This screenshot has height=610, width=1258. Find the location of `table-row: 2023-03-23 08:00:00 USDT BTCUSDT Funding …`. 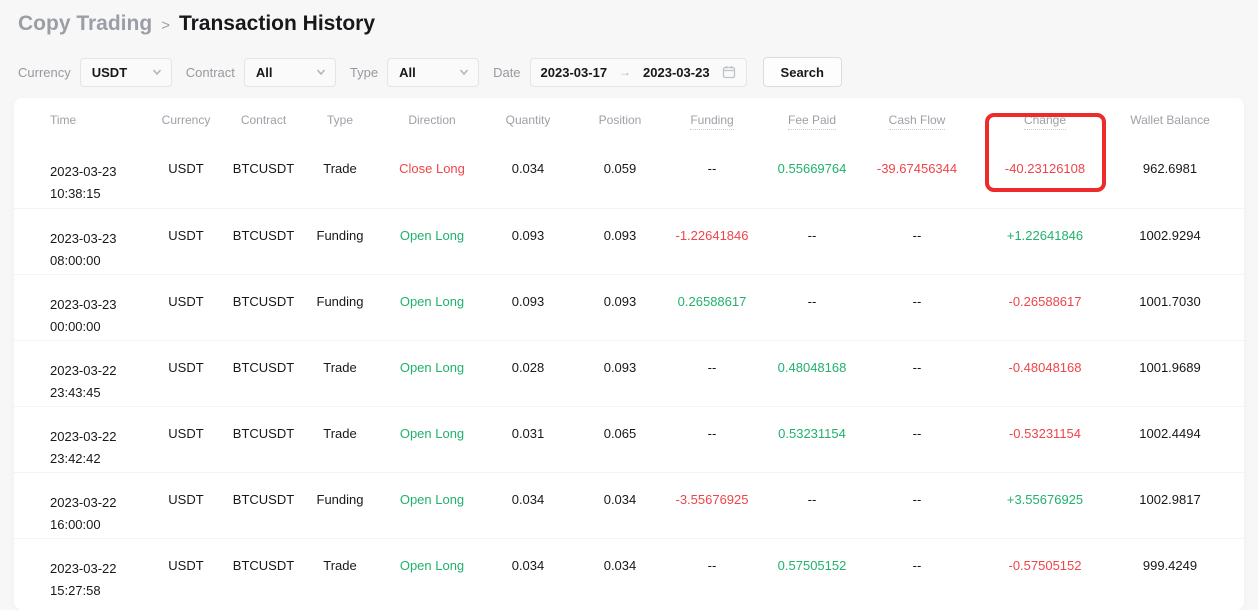

table-row: 2023-03-23 08:00:00 USDT BTCUSDT Funding … is located at coordinates (629, 241).